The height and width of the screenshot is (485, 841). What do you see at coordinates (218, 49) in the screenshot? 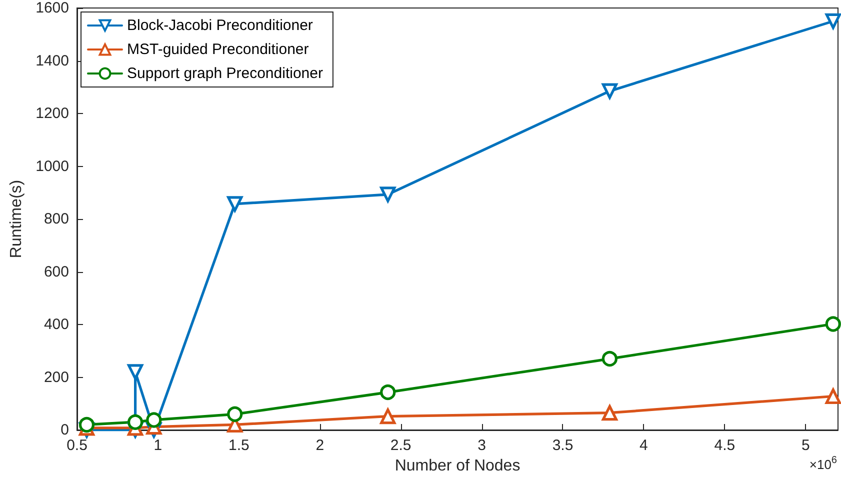
I see `legend-label: MST-guided Preconditioner` at bounding box center [218, 49].